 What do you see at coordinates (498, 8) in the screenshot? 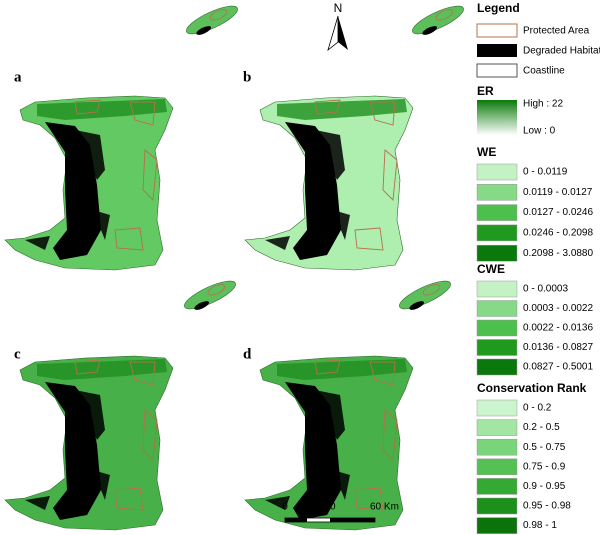
I see `legend-title: Legend` at bounding box center [498, 8].